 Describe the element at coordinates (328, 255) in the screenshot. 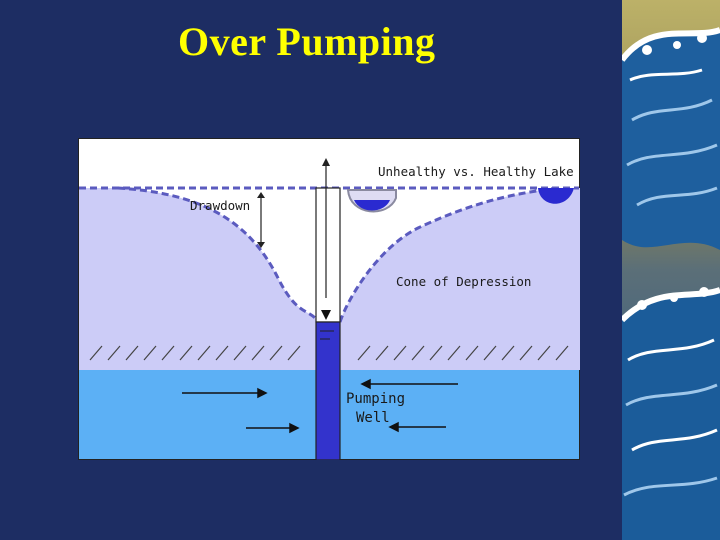

I see `well-casing` at that location.